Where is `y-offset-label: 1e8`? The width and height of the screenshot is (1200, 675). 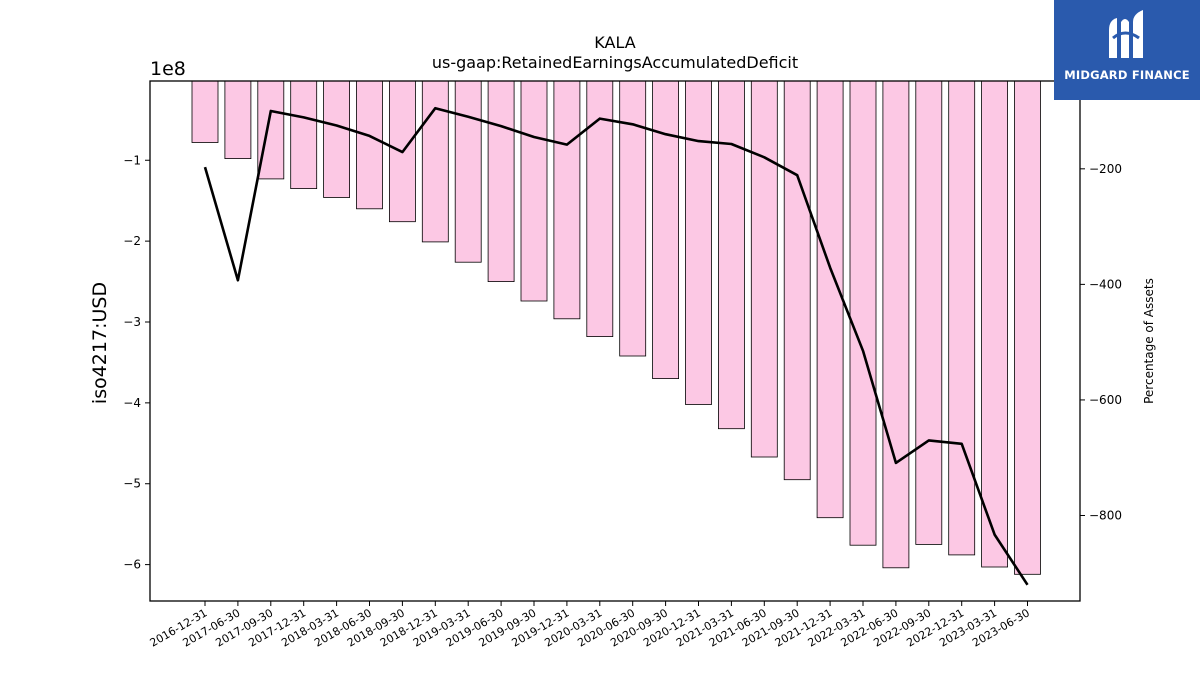
y-offset-label: 1e8 is located at coordinates (168, 69).